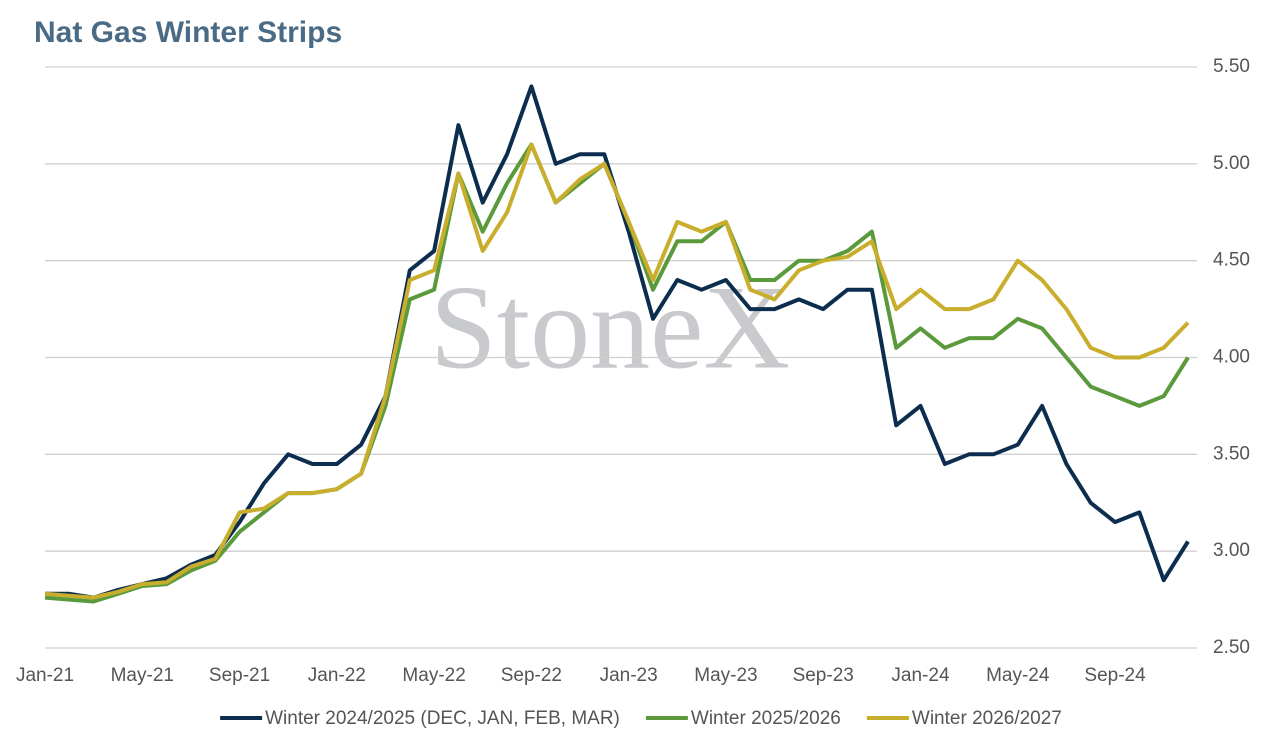 The image size is (1269, 738). I want to click on x-tick-label: Sep-22, so click(531, 675).